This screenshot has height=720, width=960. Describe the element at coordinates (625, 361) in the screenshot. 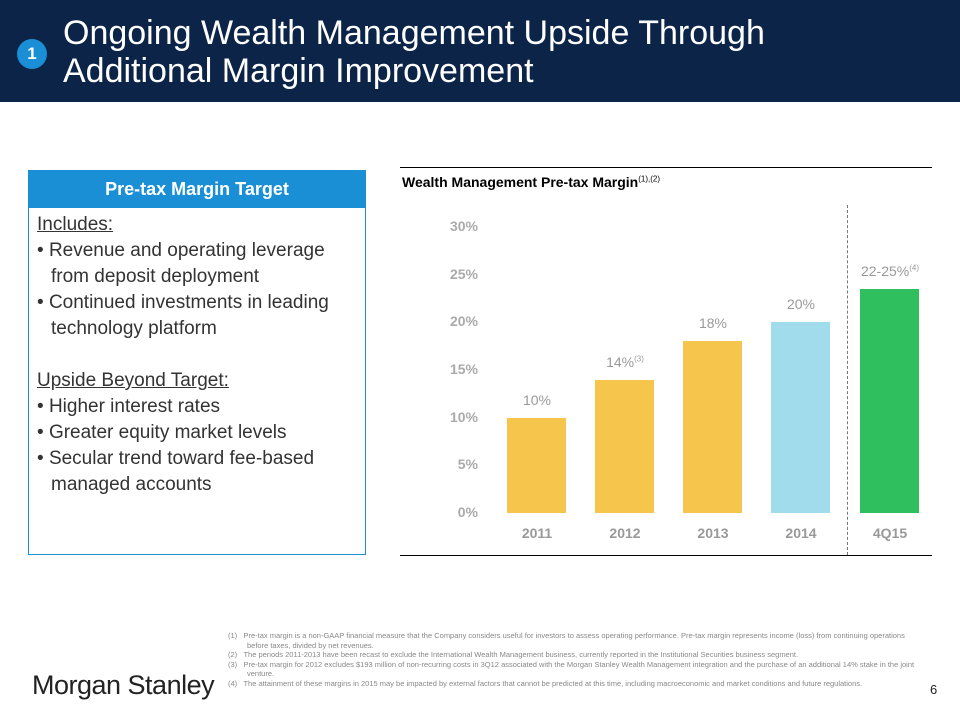

I see `data-label: 14%(3)` at that location.